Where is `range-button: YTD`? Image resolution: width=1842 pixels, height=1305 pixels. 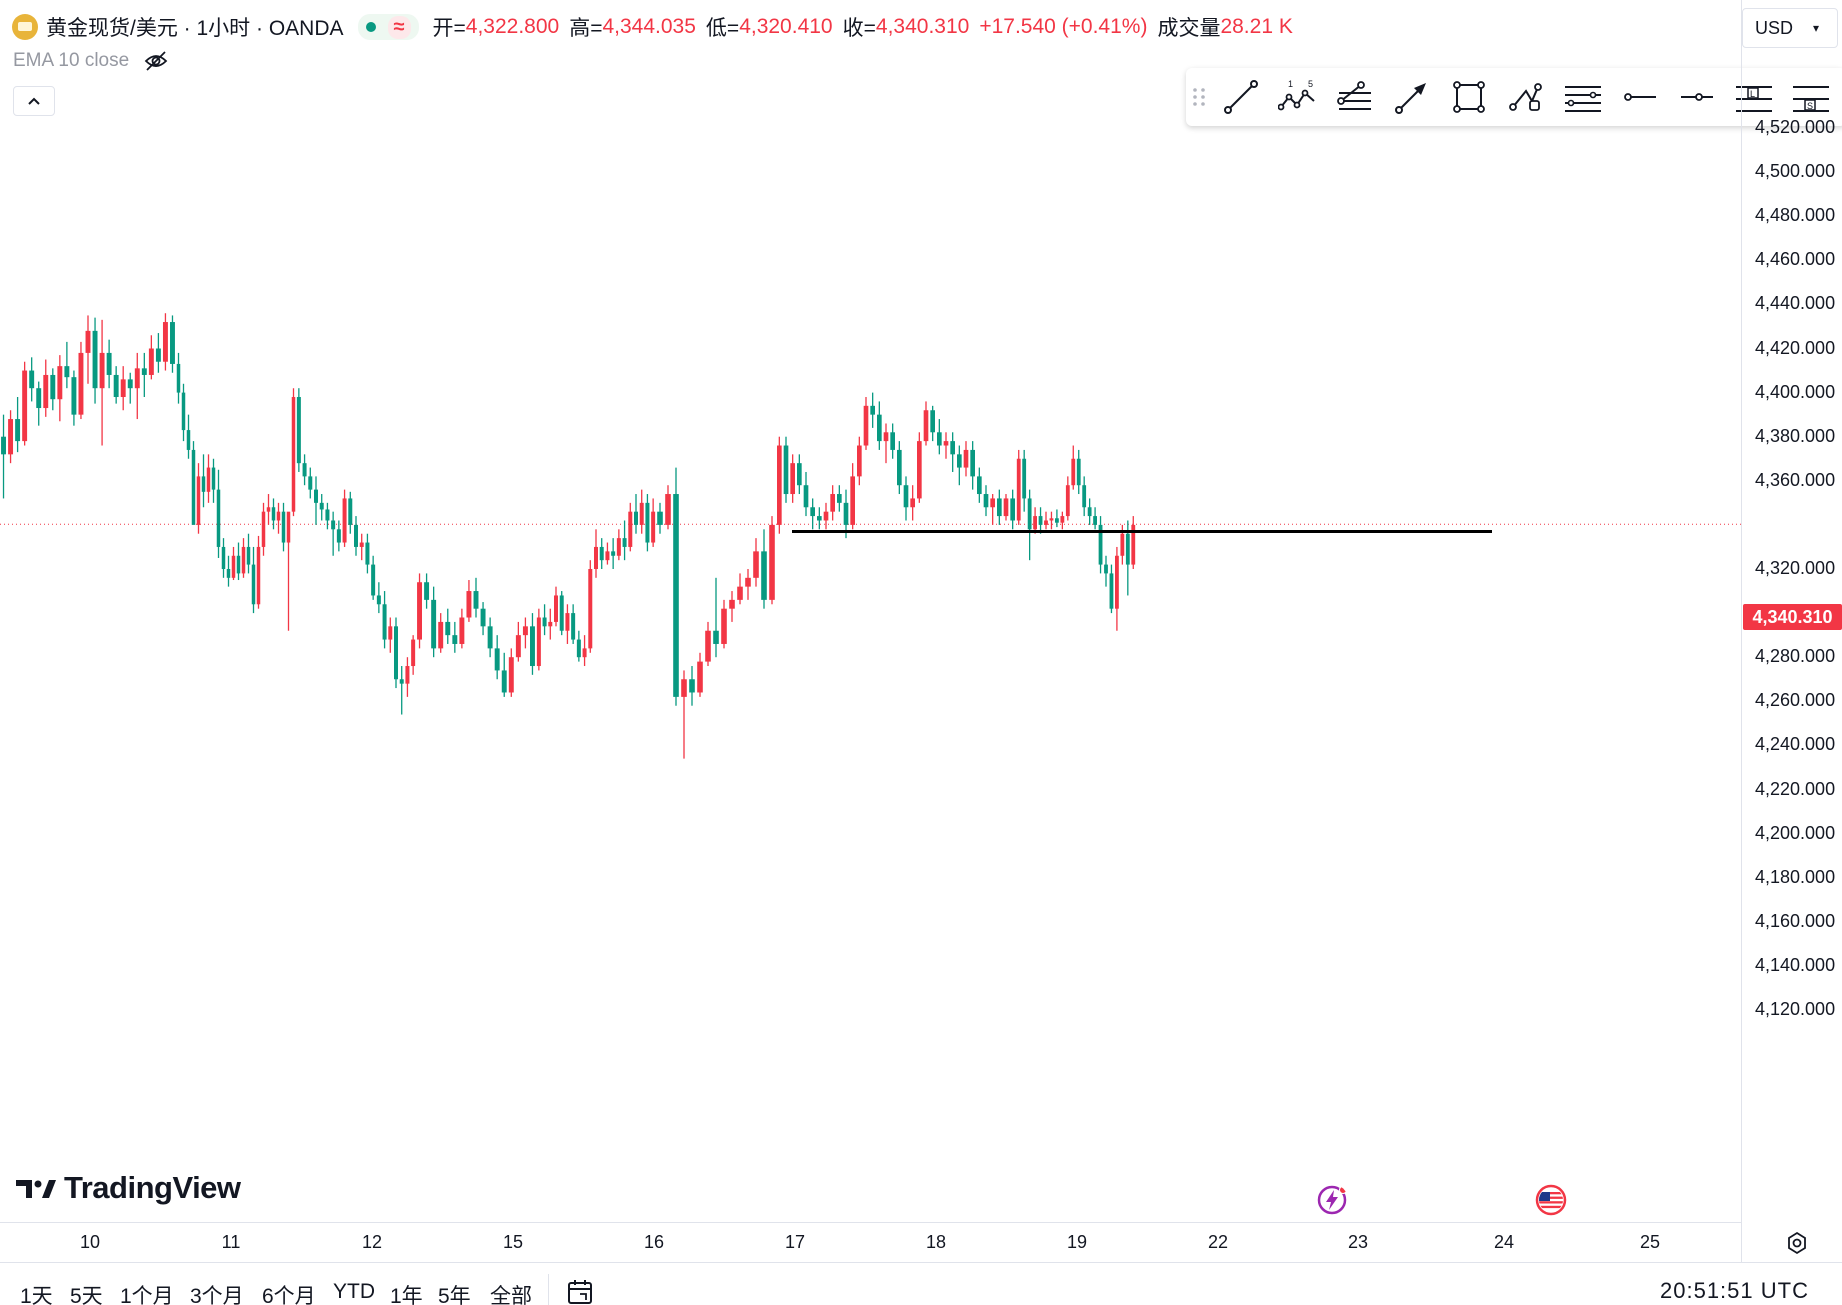 range-button: YTD is located at coordinates (354, 1291).